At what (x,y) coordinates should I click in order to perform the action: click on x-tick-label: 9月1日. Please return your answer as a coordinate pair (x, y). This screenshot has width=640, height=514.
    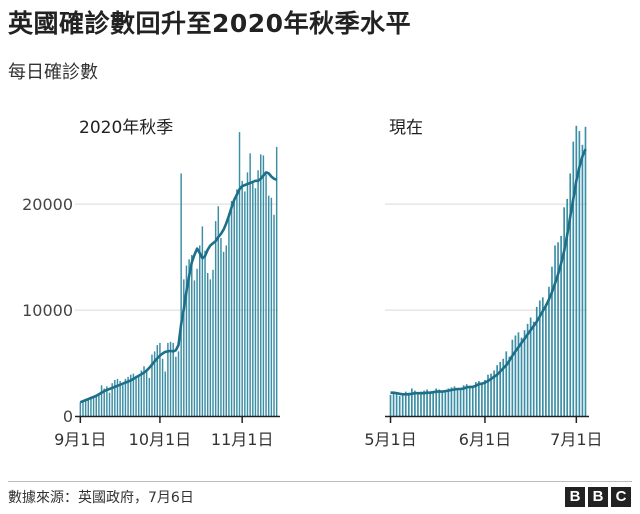
    Looking at the image, I should click on (80, 439).